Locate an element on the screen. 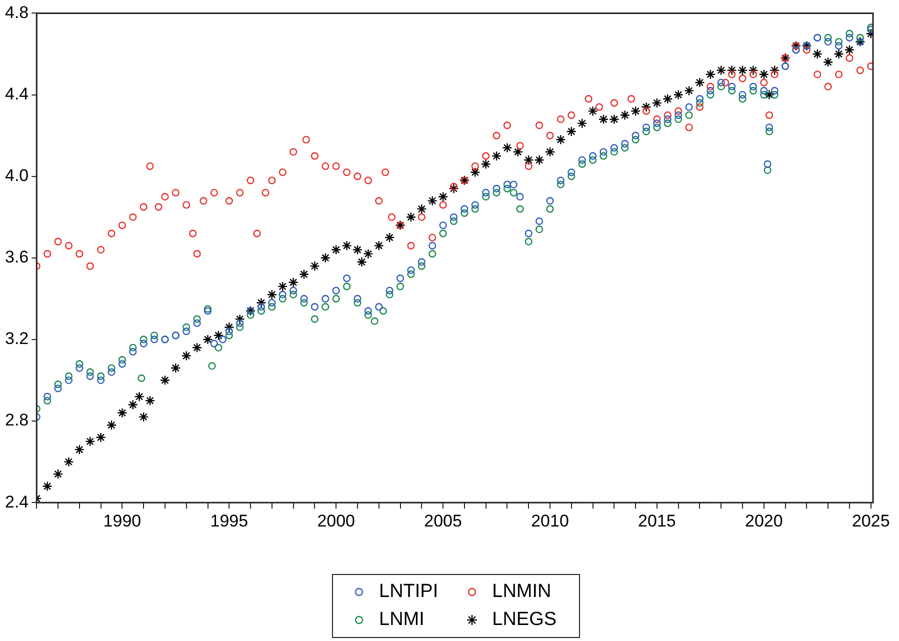 This screenshot has width=899, height=641. y-tick-label: 2.8 is located at coordinates (16, 420).